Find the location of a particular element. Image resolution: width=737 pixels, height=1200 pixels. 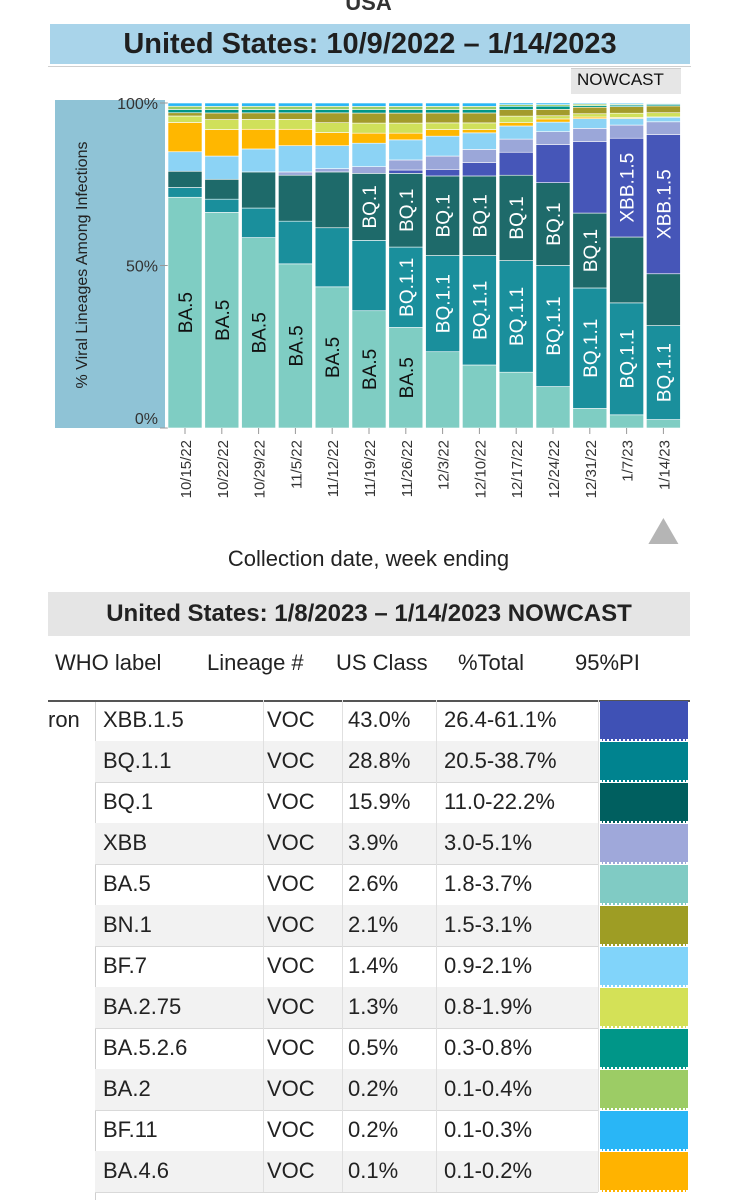

who-label-cell: ron is located at coordinates (64, 719).